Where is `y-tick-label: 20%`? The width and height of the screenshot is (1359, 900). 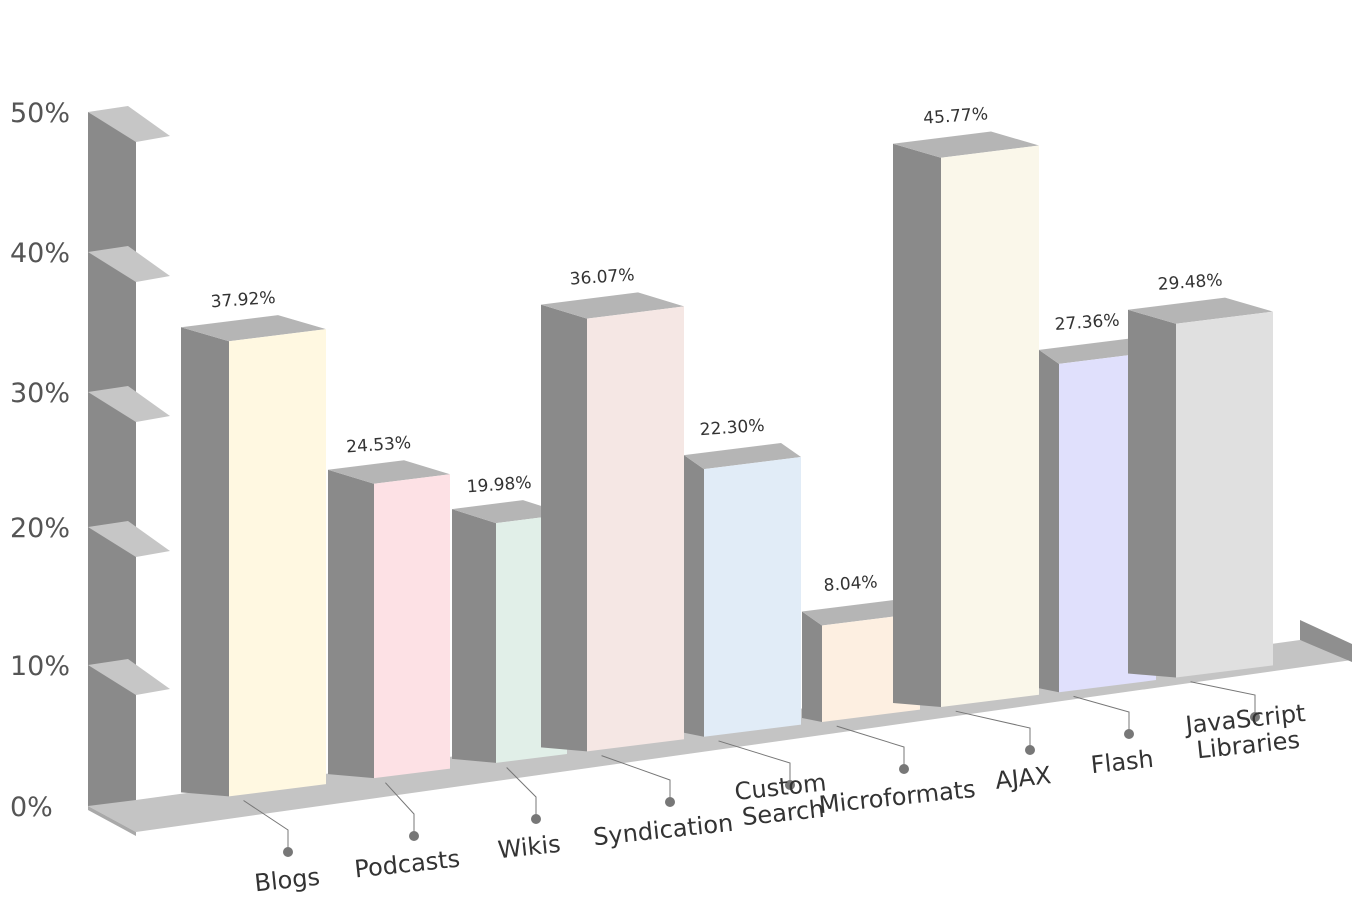 y-tick-label: 20% is located at coordinates (40, 528).